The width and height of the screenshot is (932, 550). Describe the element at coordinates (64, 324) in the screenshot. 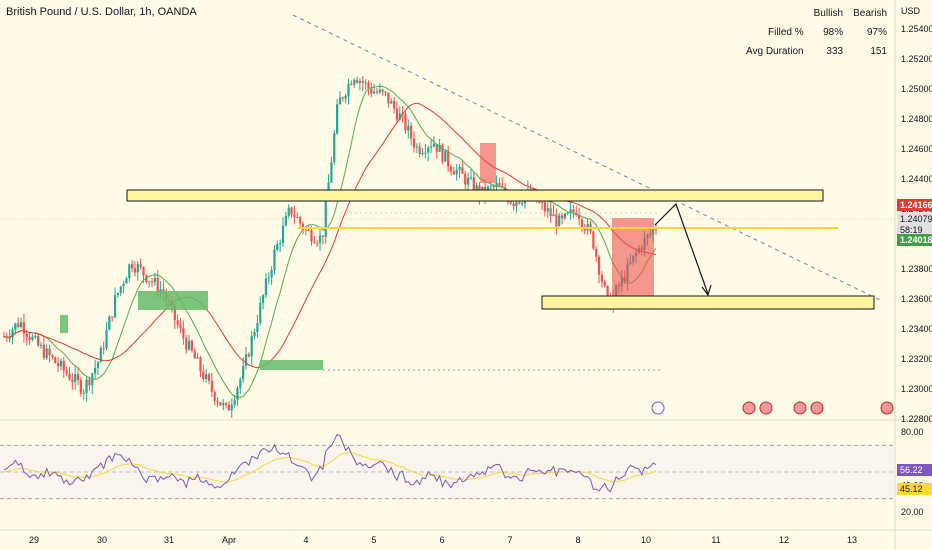

I see `bullish-order-block` at that location.